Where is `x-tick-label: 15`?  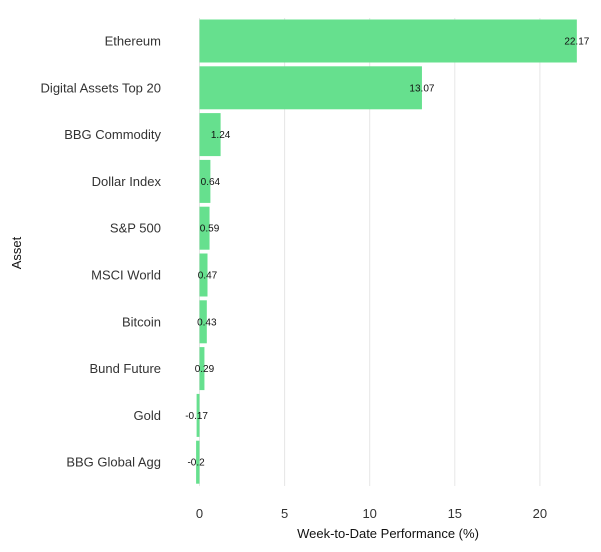
x-tick-label: 15 is located at coordinates (455, 513).